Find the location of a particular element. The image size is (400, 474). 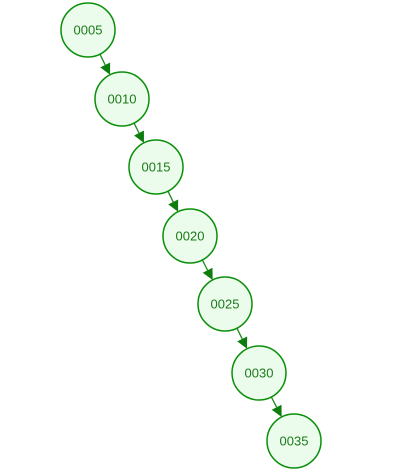

node-label: 0005 is located at coordinates (88, 30).